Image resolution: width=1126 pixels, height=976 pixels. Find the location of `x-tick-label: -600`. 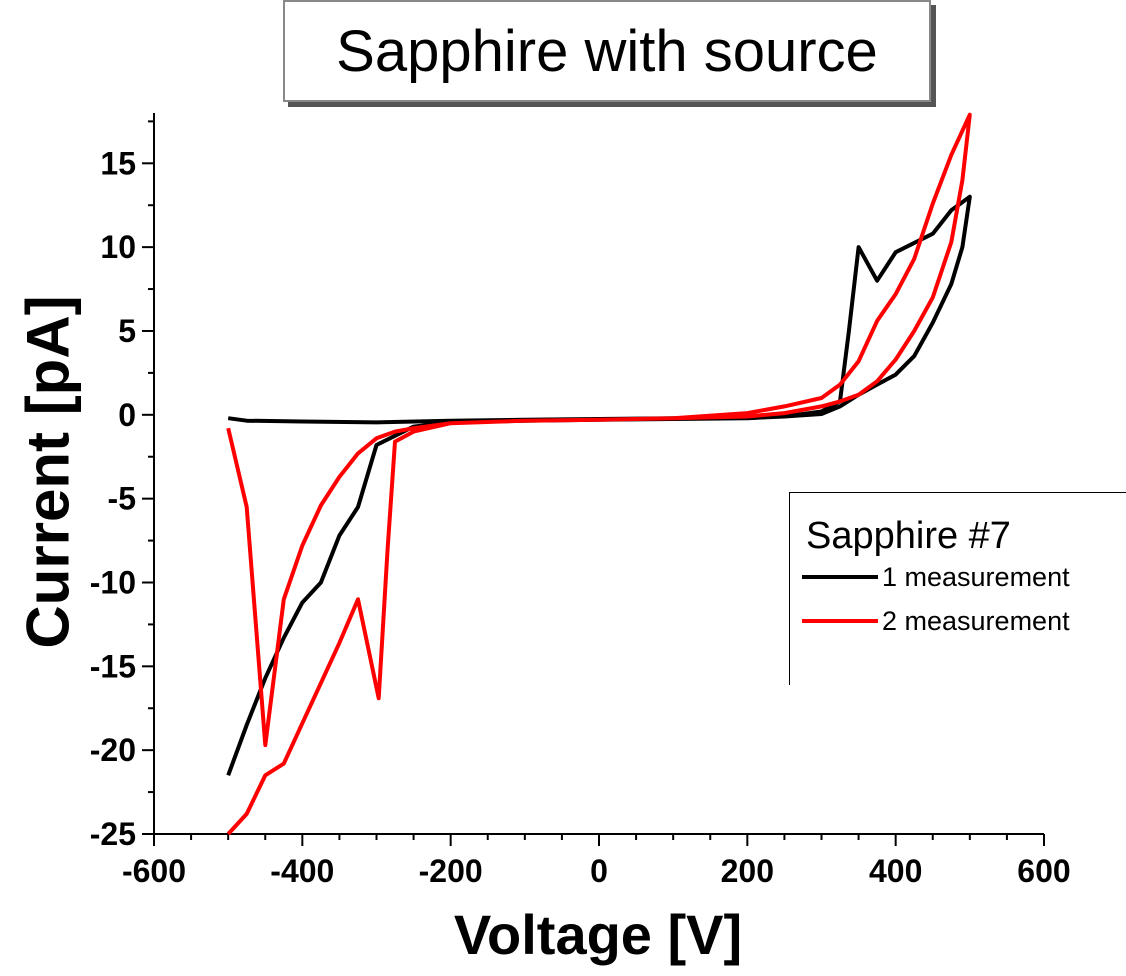

x-tick-label: -600 is located at coordinates (154, 871).